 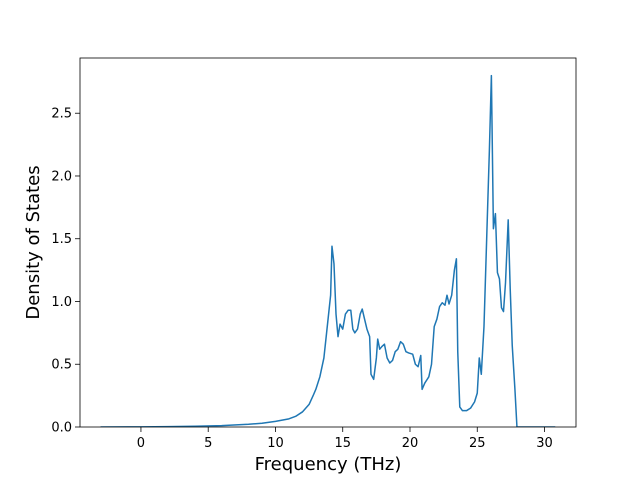 I want to click on y-tick-label: 1.5, so click(x=61, y=239).